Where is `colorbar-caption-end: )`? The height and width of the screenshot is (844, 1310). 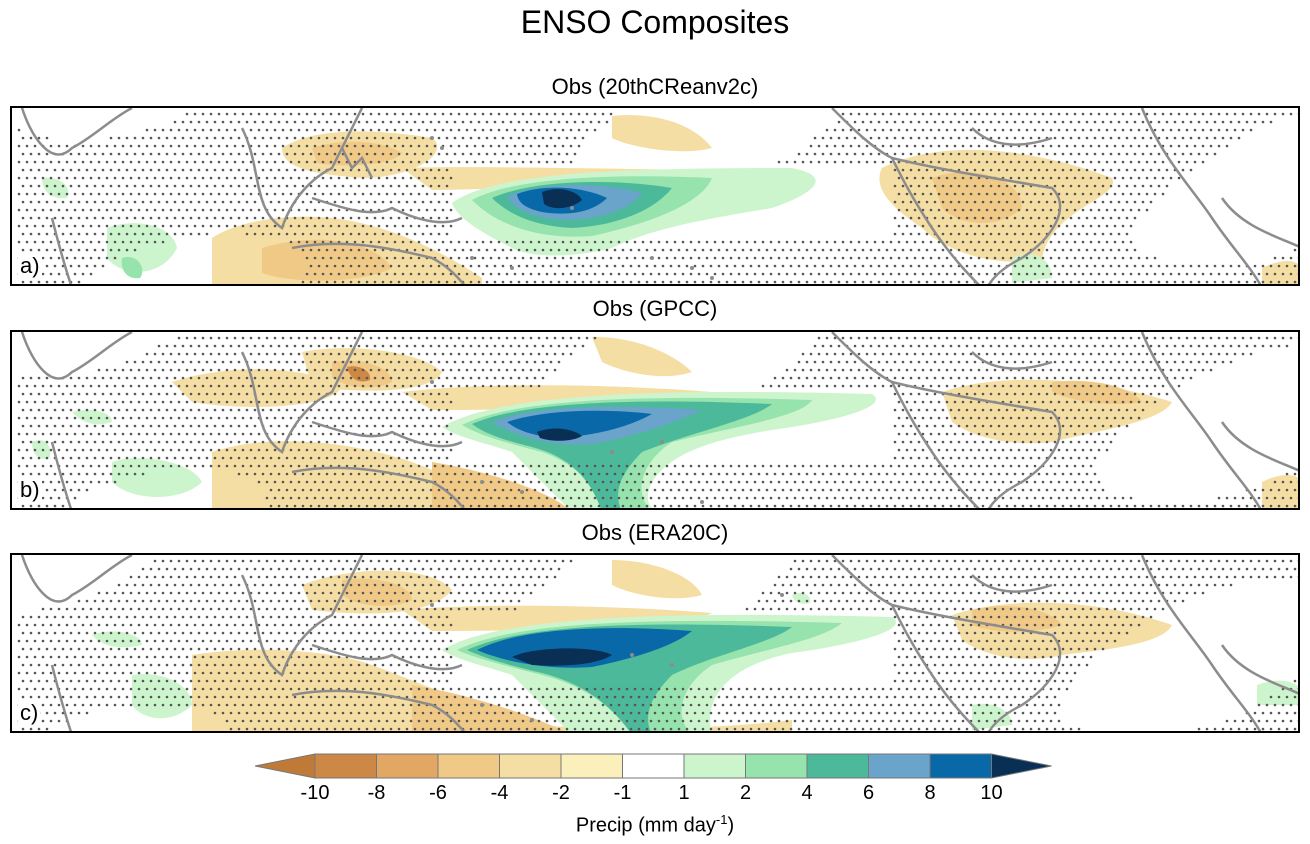
colorbar-caption-end: ) is located at coordinates (731, 825).